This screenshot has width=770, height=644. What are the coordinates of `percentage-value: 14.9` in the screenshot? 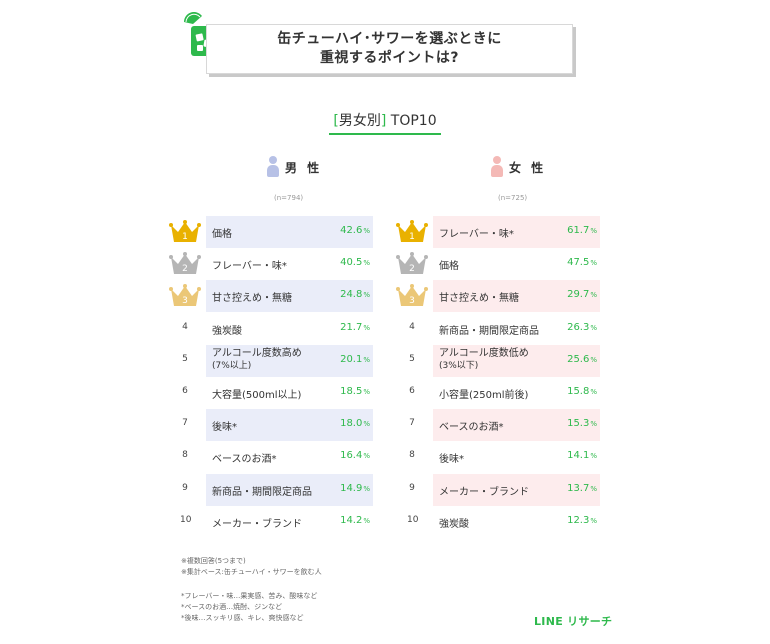 It's located at (351, 488).